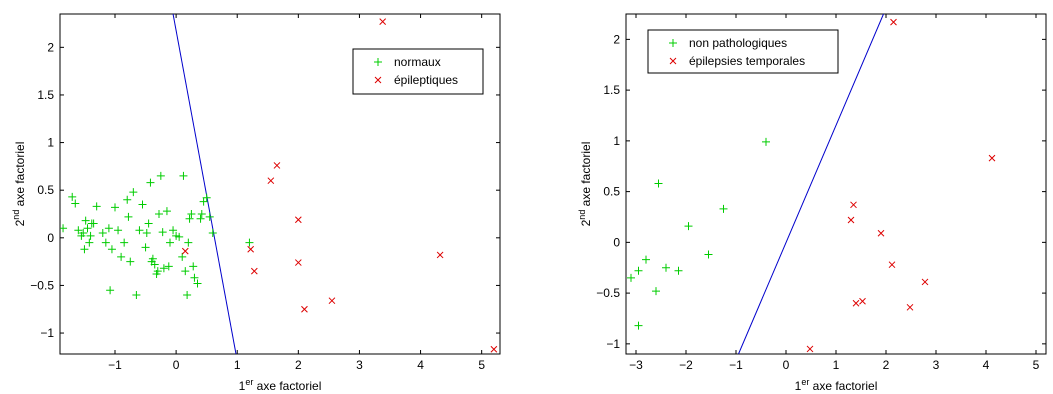 The image size is (1053, 394). Describe the element at coordinates (19, 184) in the screenshot. I see `y-axis-label: 2nd axe factoriel` at that location.